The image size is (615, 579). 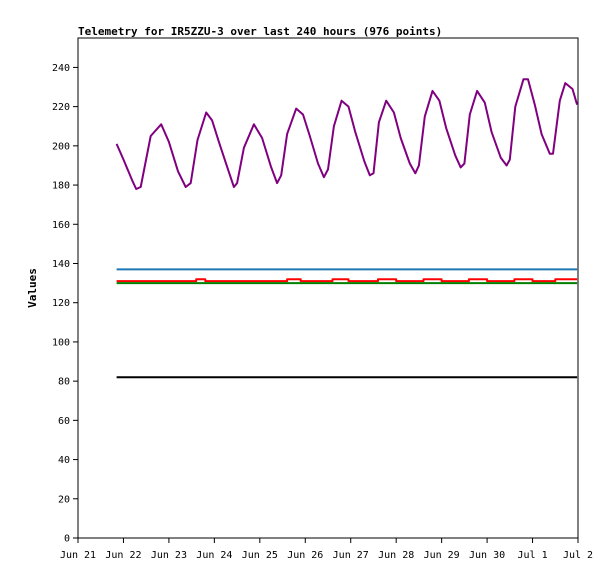 What do you see at coordinates (442, 555) in the screenshot?
I see `x-tick-label: Jun 29` at bounding box center [442, 555].